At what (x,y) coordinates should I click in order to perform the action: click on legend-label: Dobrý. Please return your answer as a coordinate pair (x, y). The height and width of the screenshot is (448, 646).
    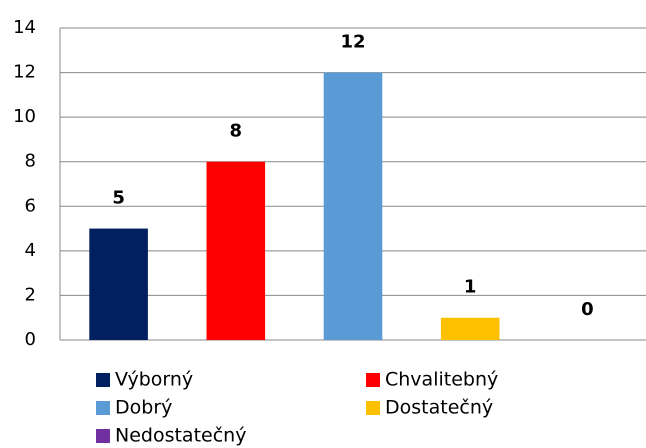
    Looking at the image, I should click on (143, 408).